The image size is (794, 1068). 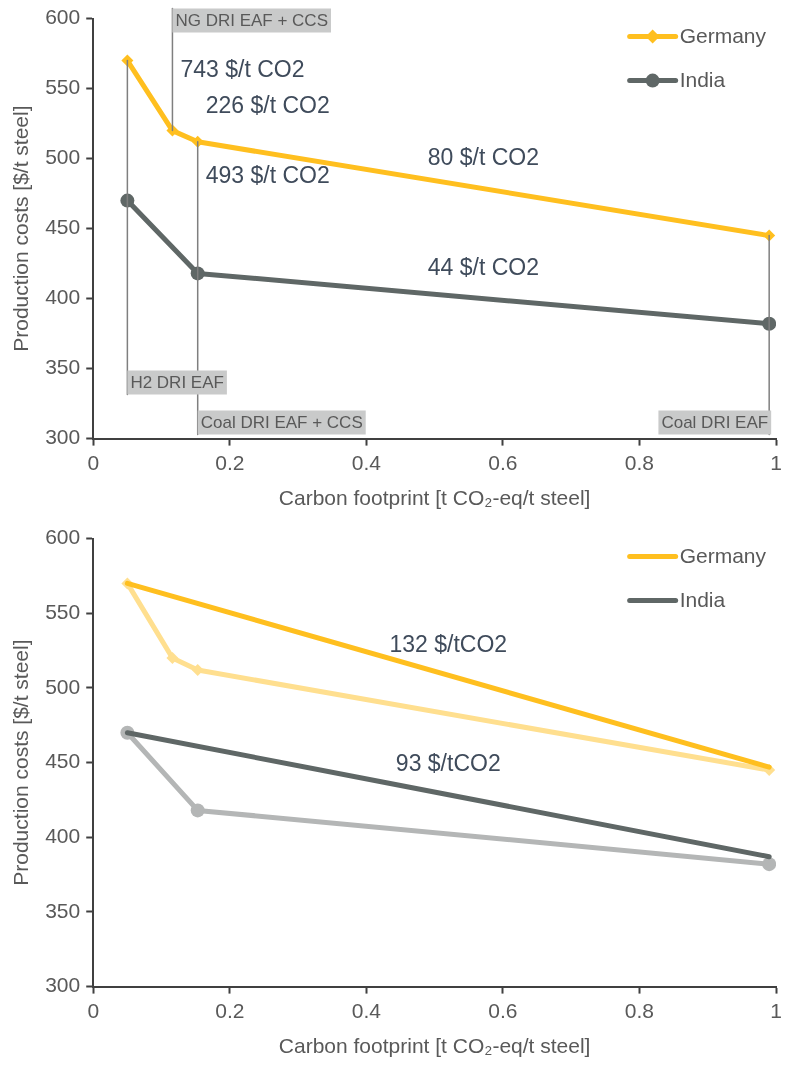 I want to click on ref-line-label: Coal DRI EAF + CCS, so click(x=281, y=423).